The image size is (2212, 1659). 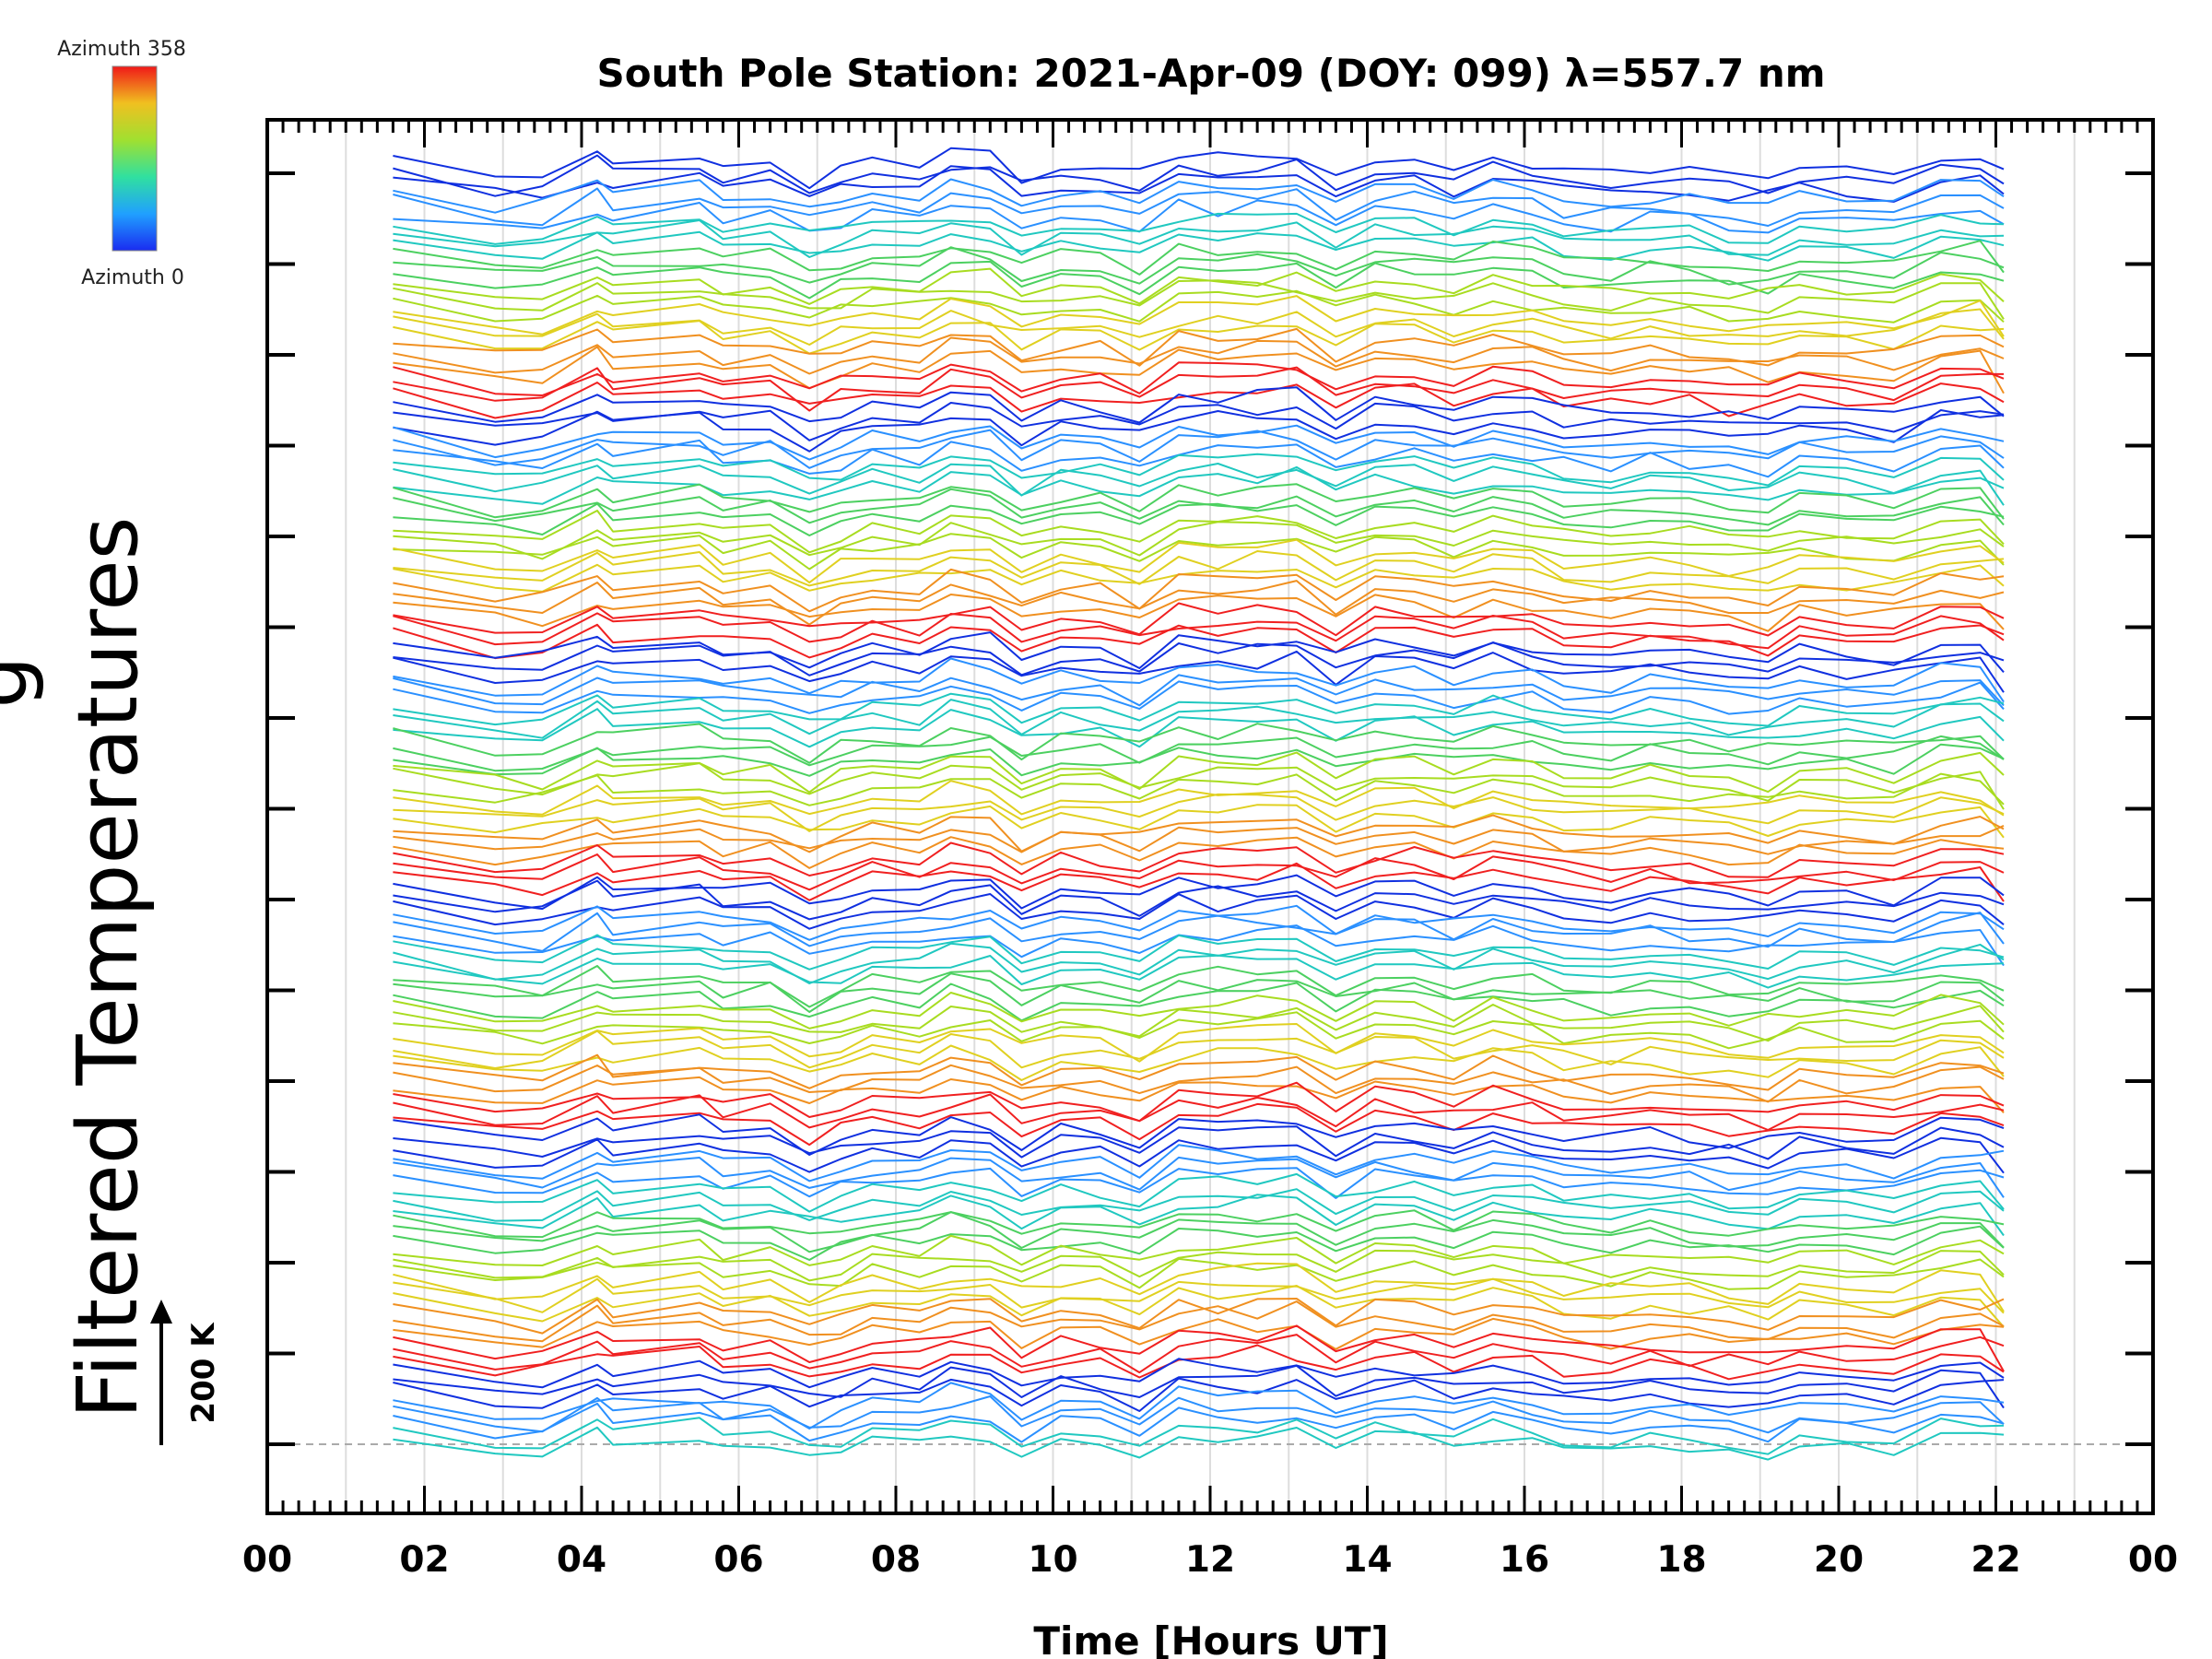 I want to click on x-tick-label: 10, so click(x=1052, y=1560).